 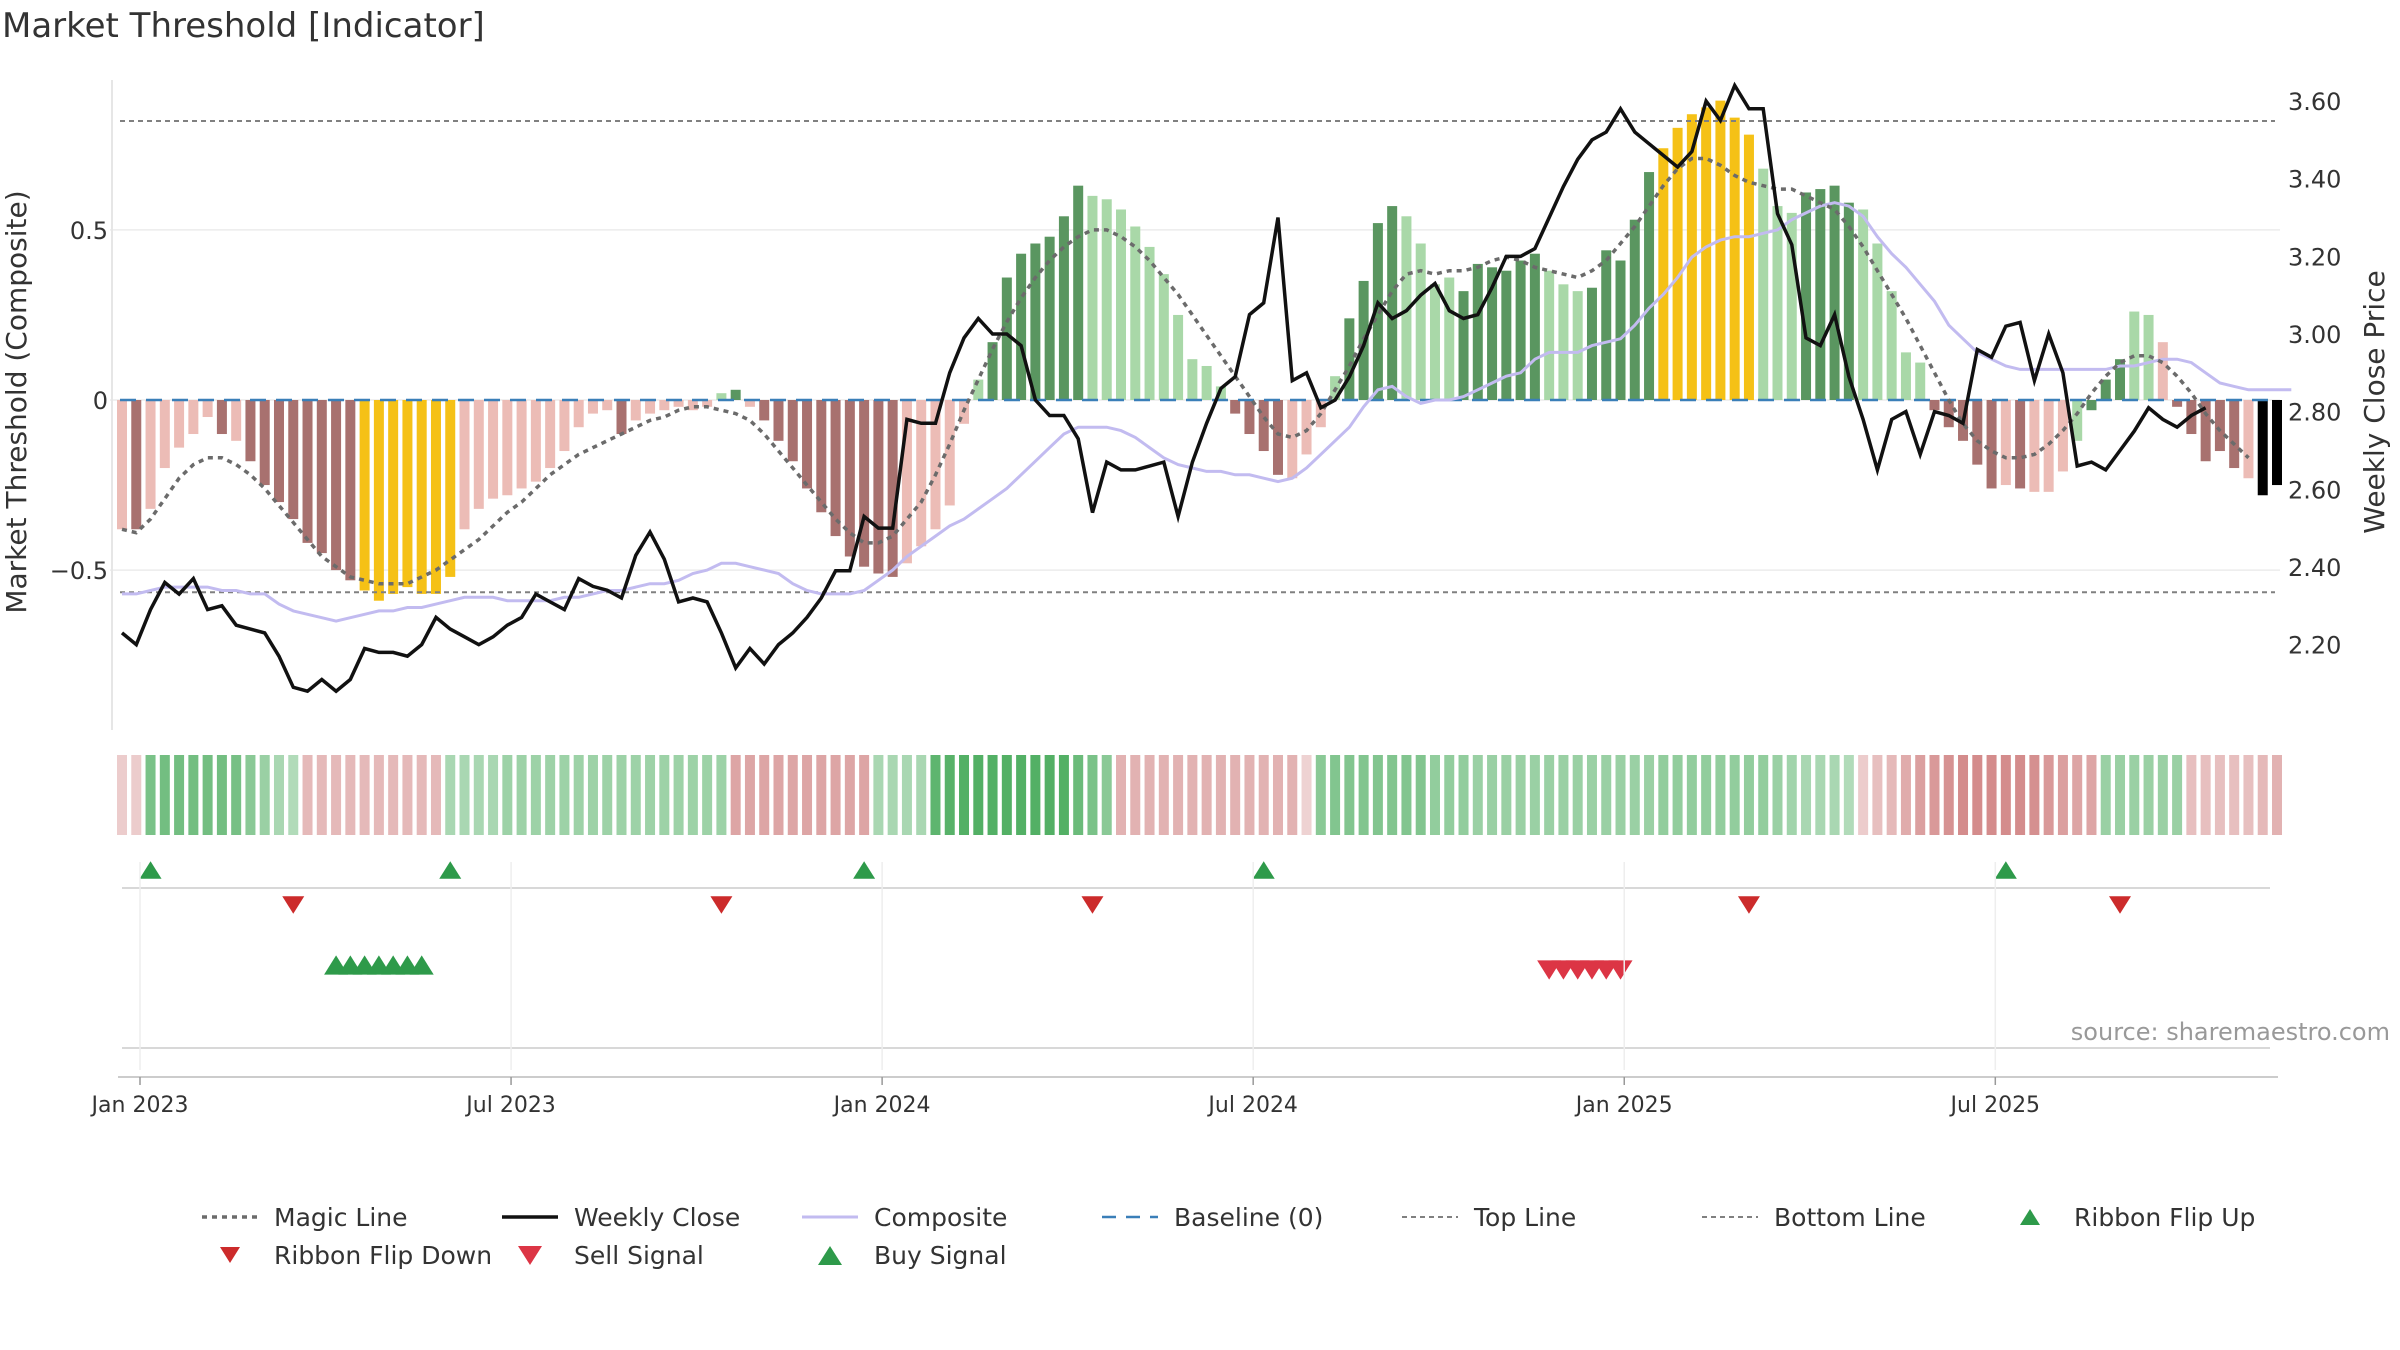 I want to click on ribbon-flip-down-marker, so click(x=1748, y=905).